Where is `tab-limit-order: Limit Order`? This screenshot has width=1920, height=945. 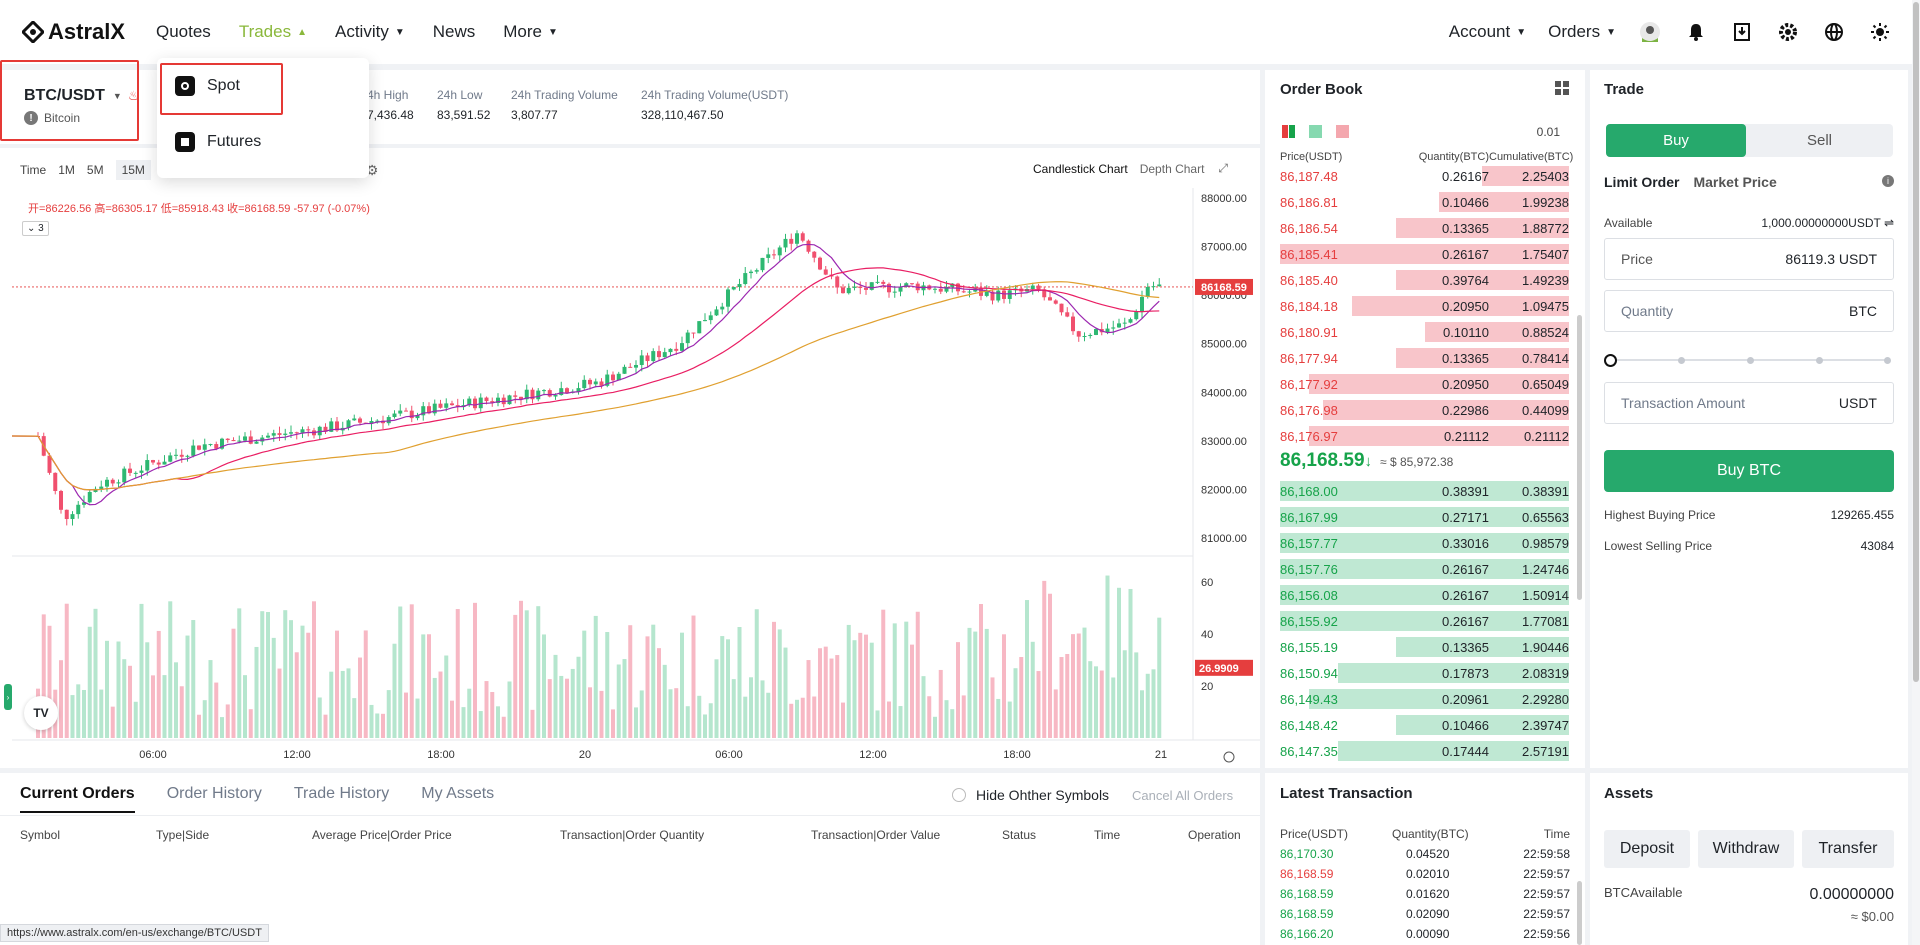
tab-limit-order: Limit Order is located at coordinates (1642, 182).